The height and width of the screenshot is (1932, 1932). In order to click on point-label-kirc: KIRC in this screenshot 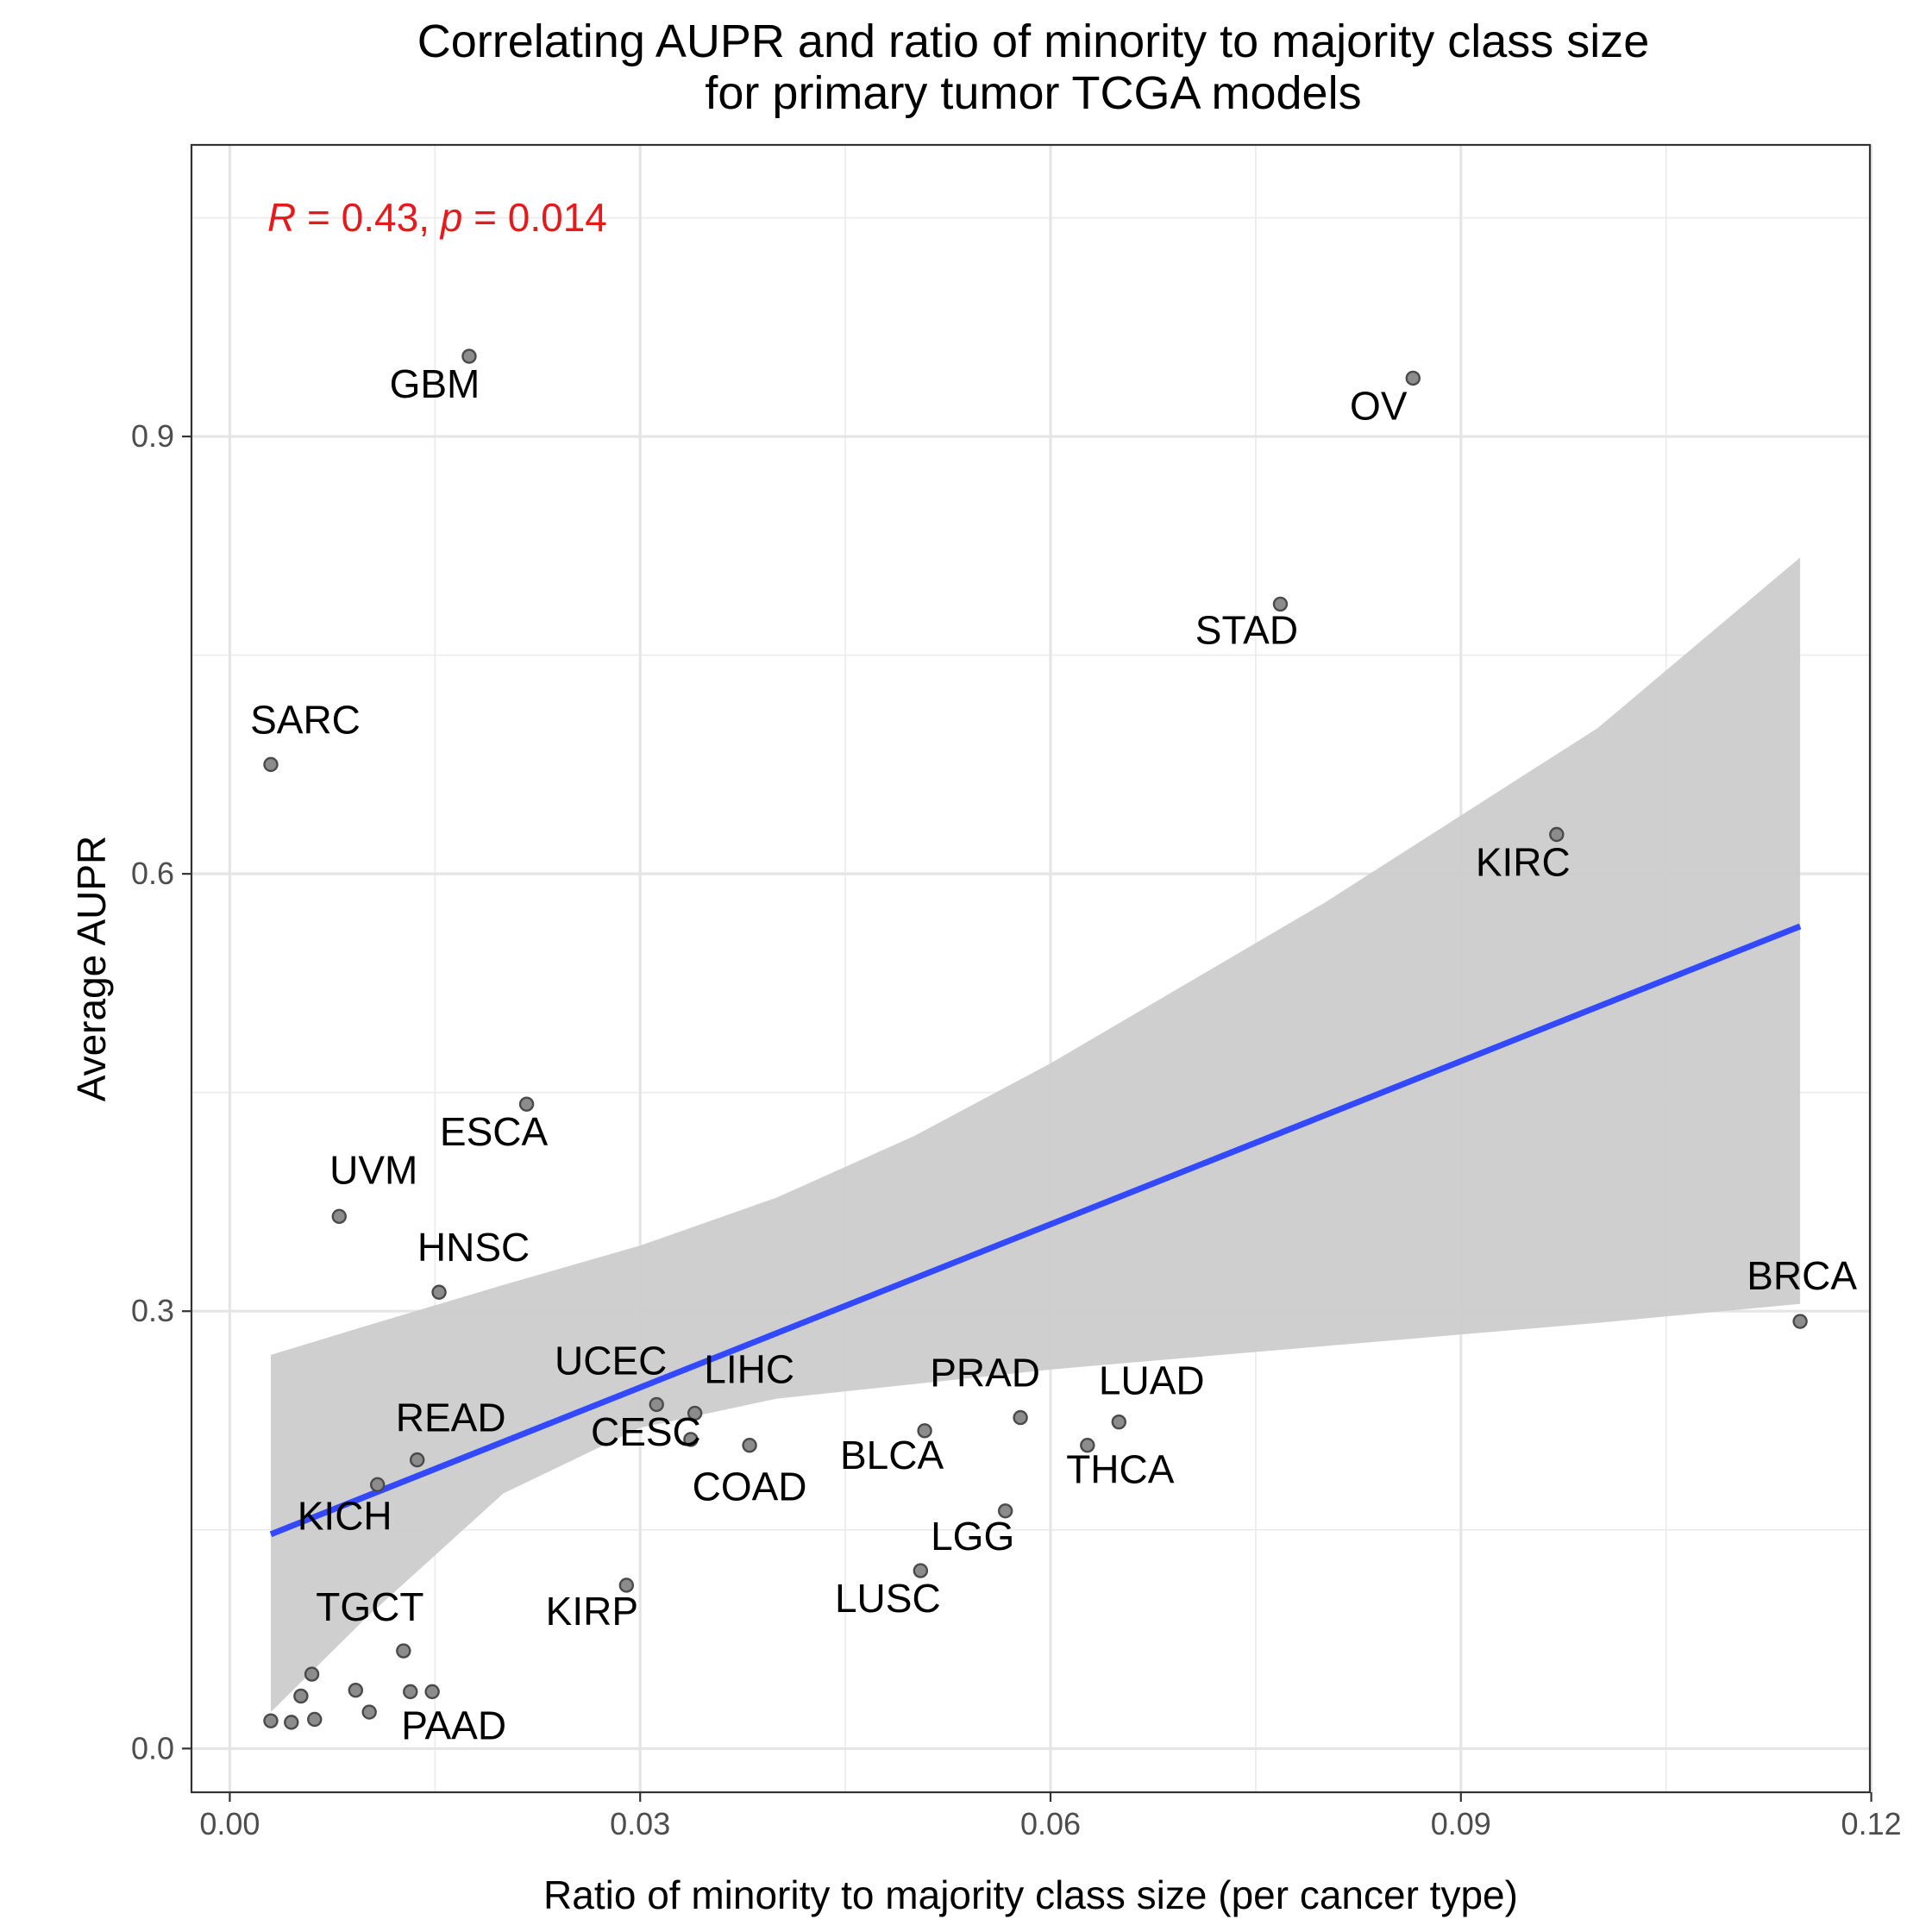, I will do `click(1524, 862)`.